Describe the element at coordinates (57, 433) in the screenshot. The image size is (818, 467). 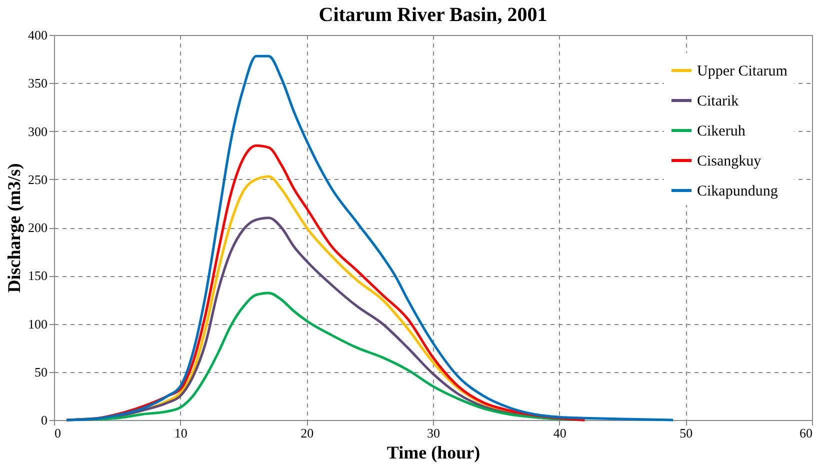
I see `x-tick-label: 0` at that location.